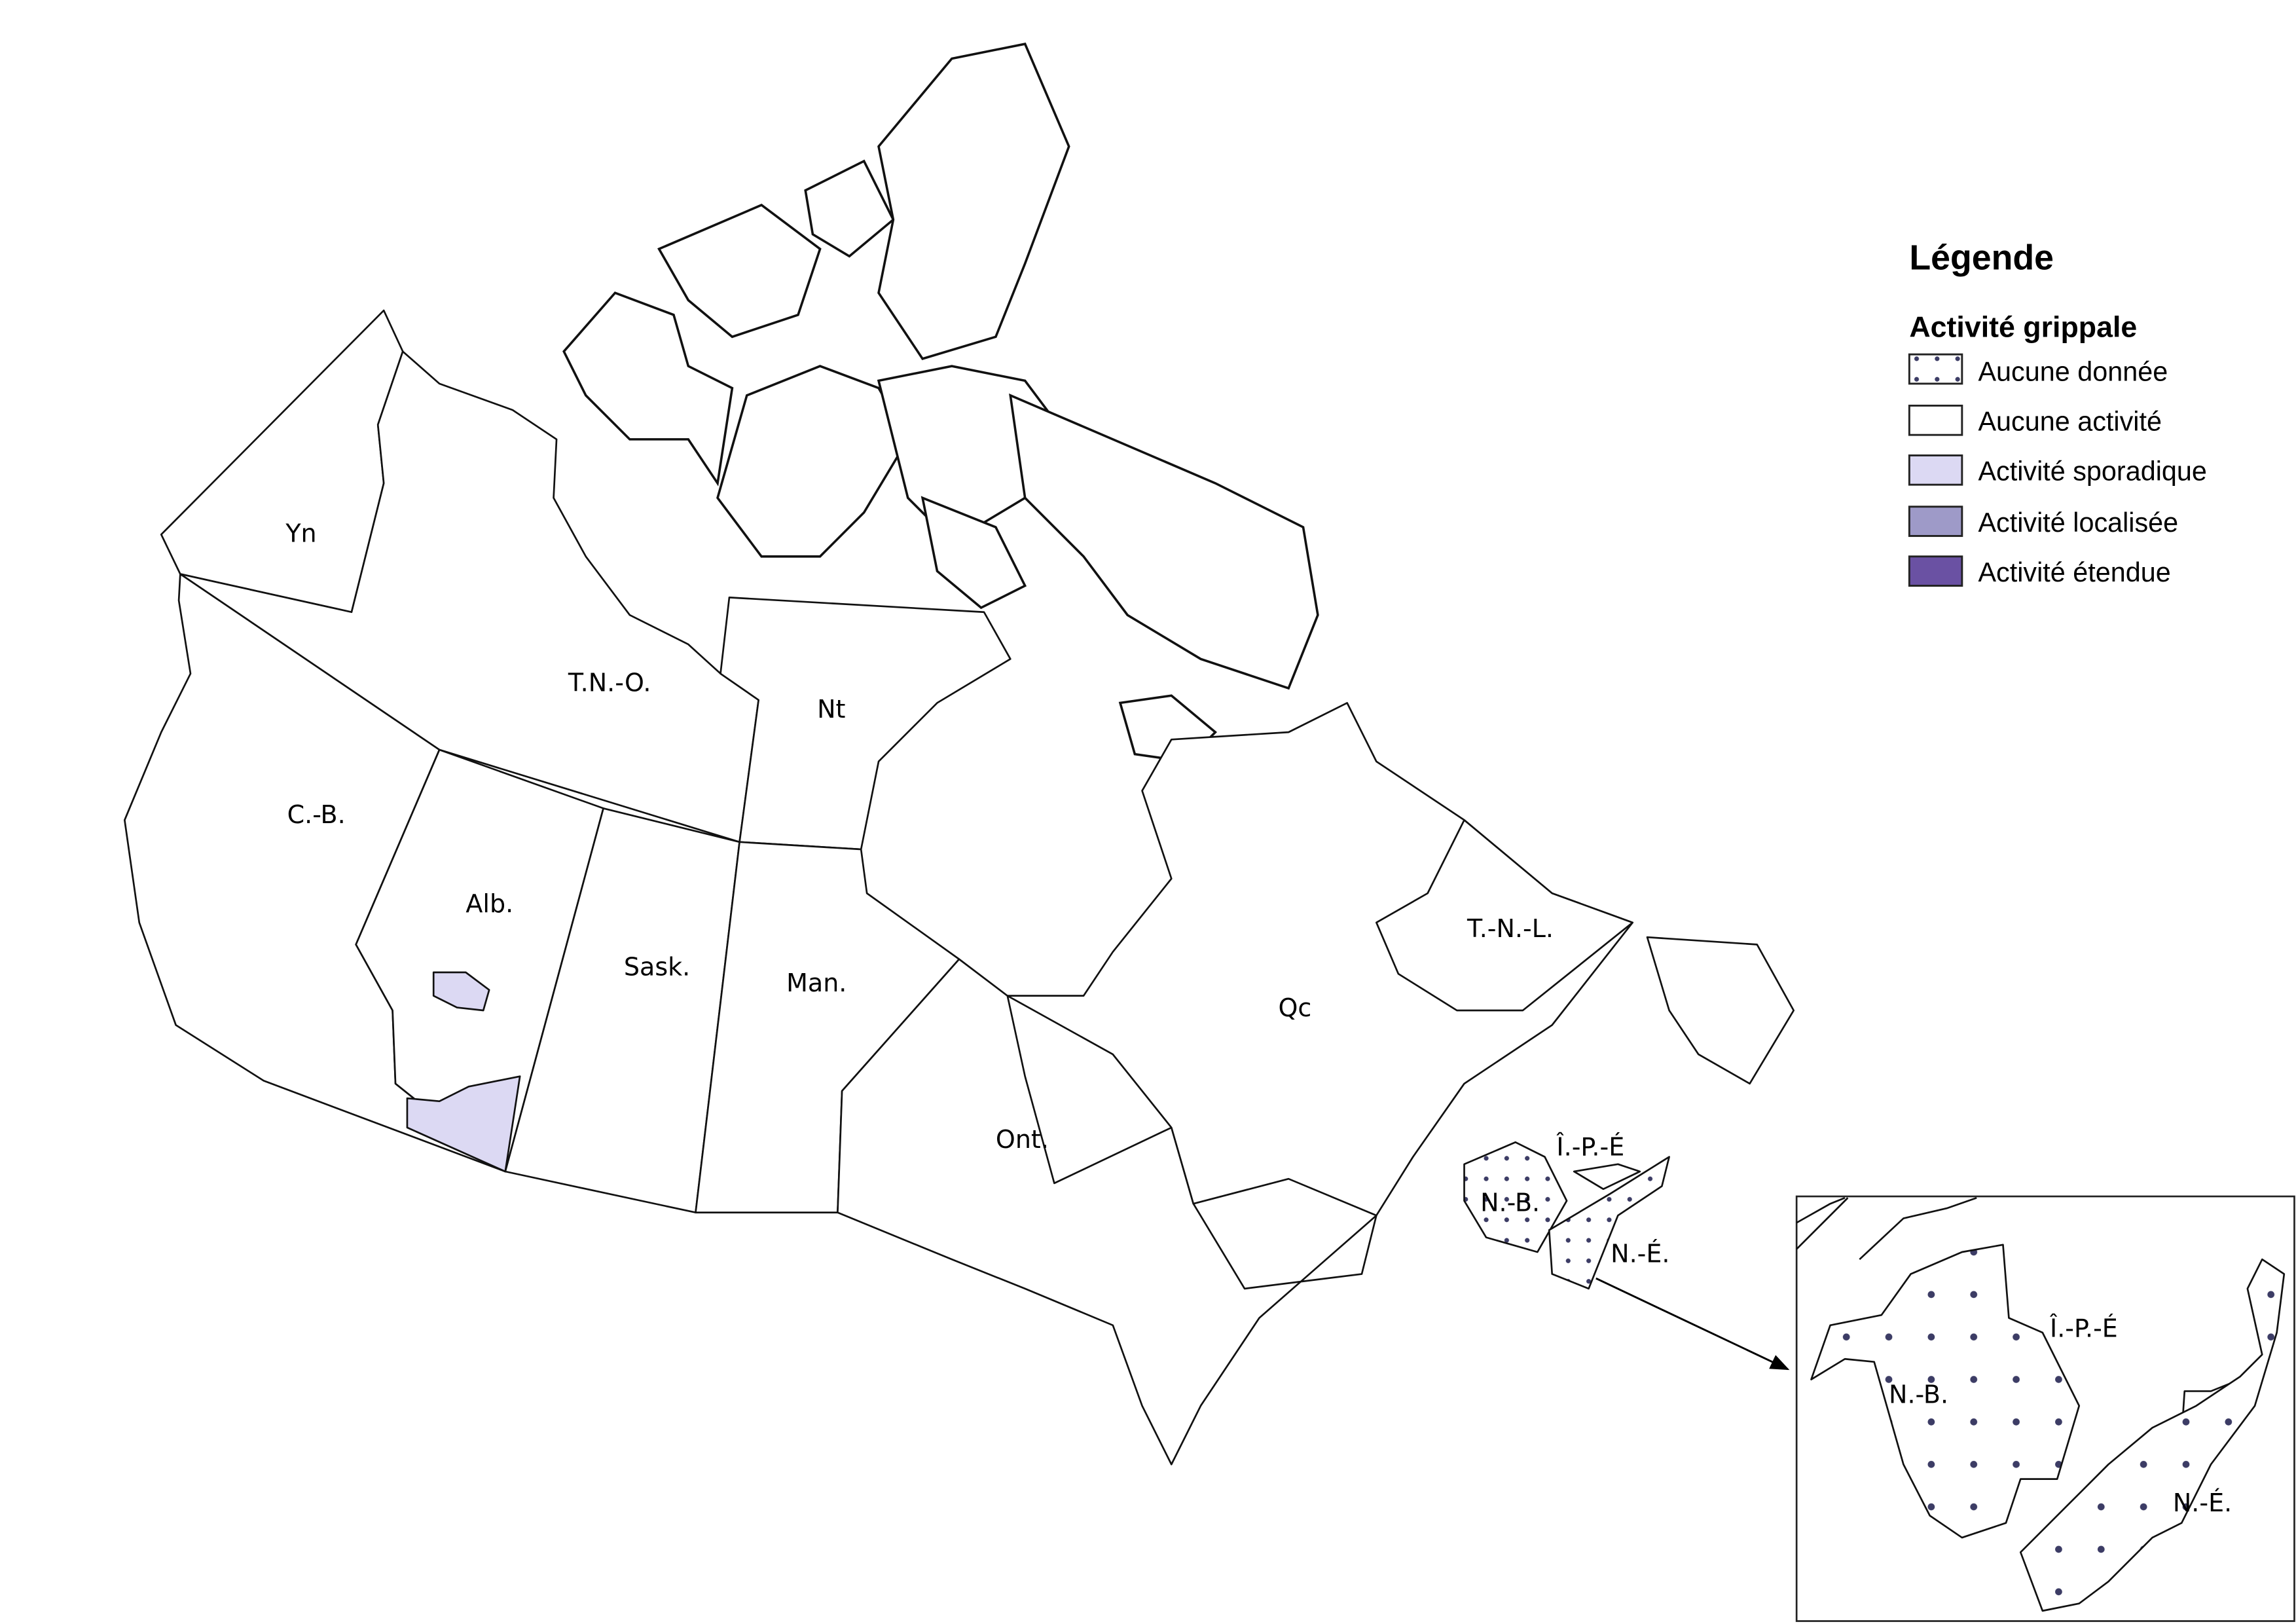  I want to click on label-man: Man., so click(816, 983).